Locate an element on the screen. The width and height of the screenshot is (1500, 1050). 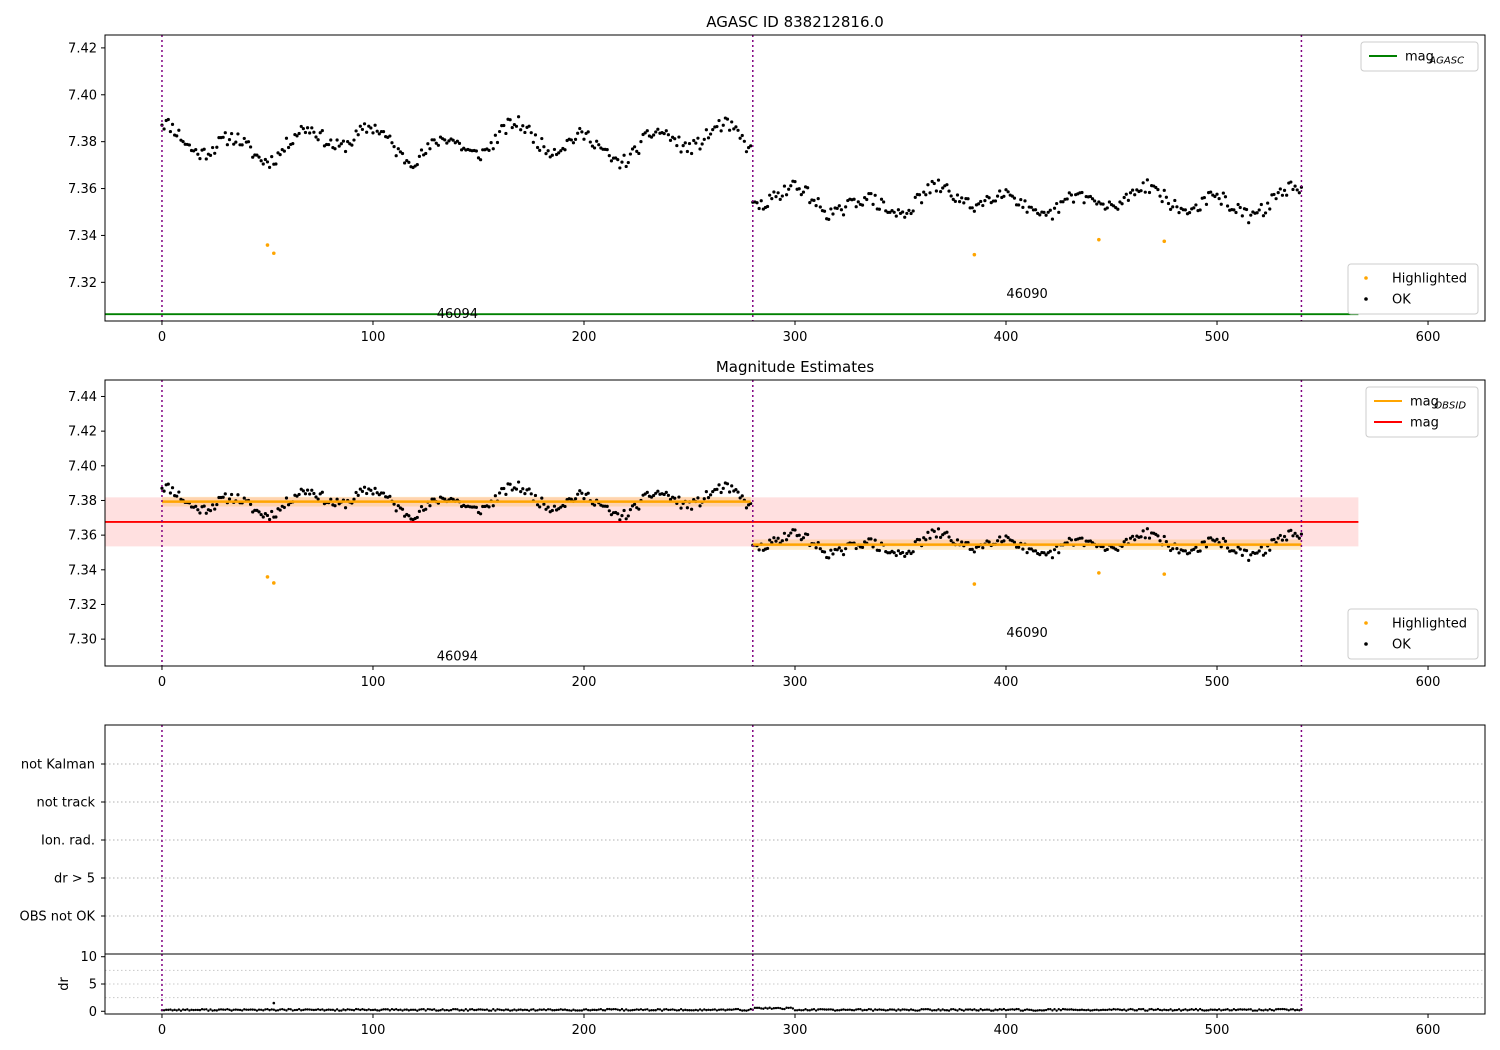
highlighted-point is located at coordinates (1164, 574).